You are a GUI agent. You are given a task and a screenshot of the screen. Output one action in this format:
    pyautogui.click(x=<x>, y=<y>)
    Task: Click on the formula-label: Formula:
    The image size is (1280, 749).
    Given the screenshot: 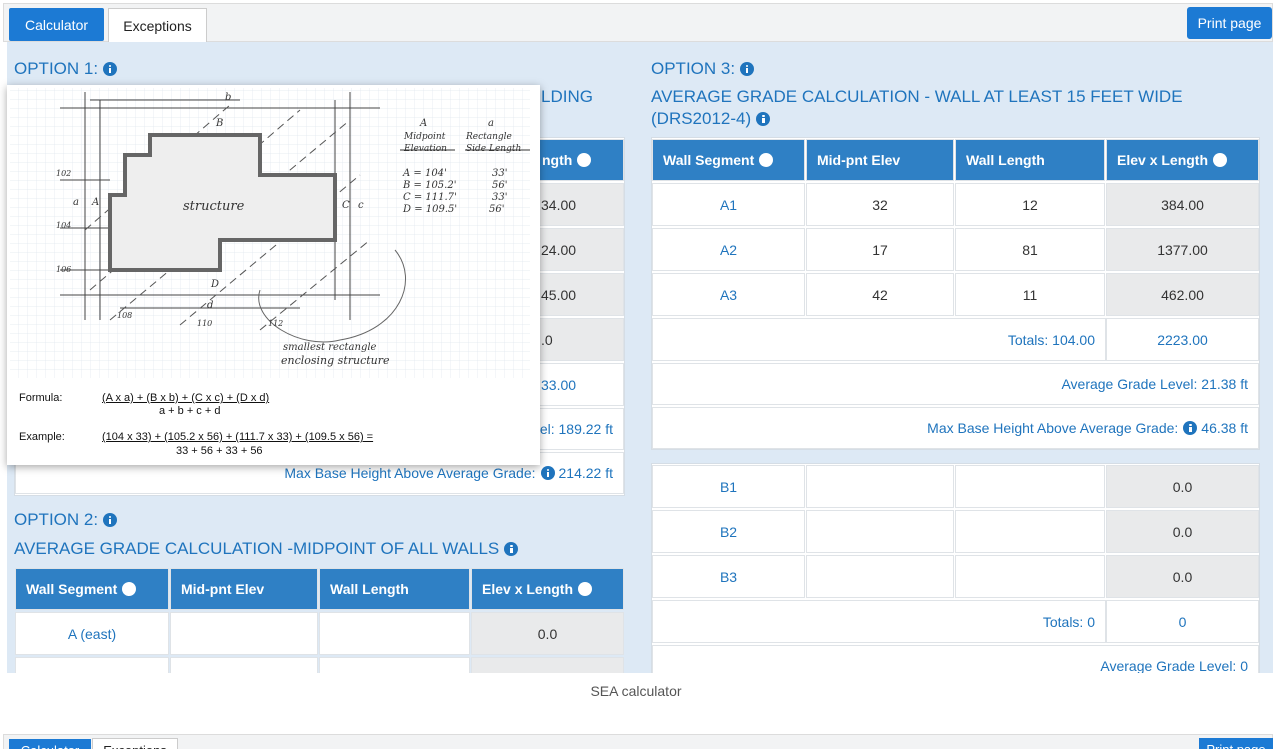 What is the action you would take?
    pyautogui.click(x=41, y=398)
    